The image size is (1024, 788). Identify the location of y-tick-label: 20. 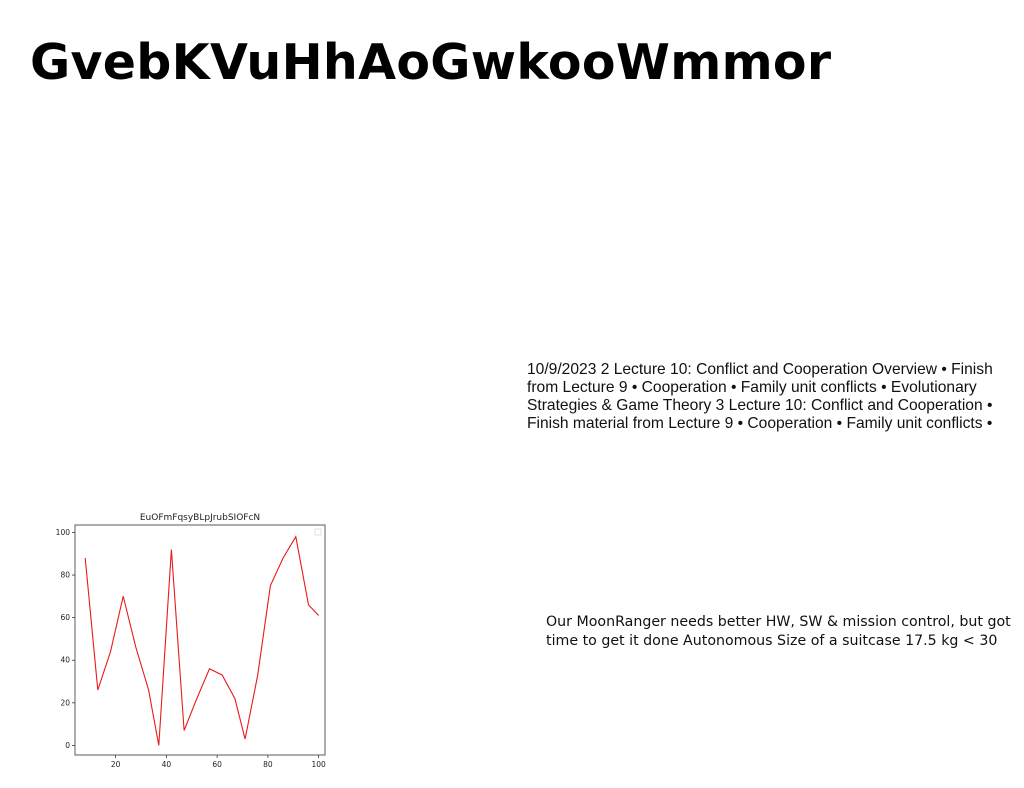
(65, 702).